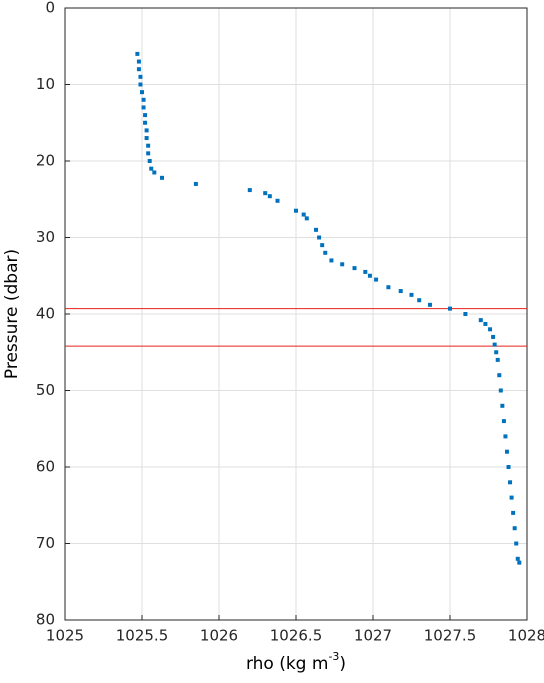 The height and width of the screenshot is (683, 544). Describe the element at coordinates (45, 620) in the screenshot. I see `y-tick-label: 80` at that location.